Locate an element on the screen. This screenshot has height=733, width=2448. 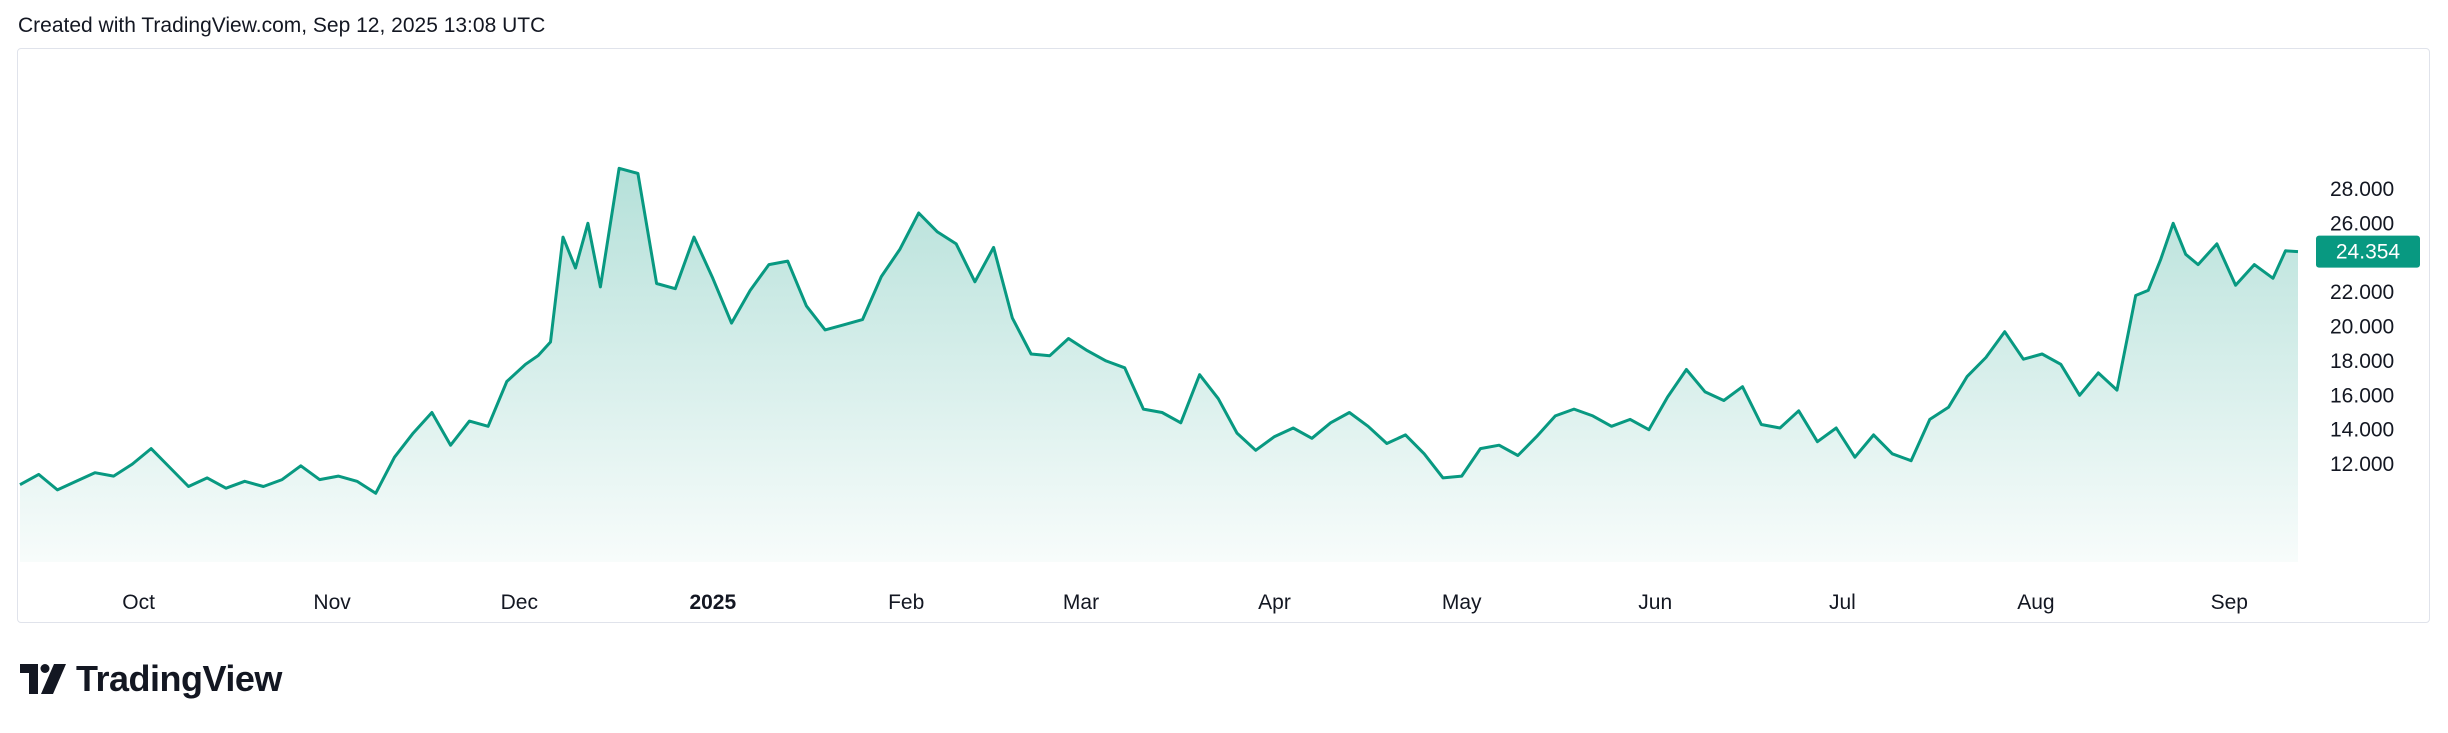
y-tick-label: 12.000 is located at coordinates (2362, 464).